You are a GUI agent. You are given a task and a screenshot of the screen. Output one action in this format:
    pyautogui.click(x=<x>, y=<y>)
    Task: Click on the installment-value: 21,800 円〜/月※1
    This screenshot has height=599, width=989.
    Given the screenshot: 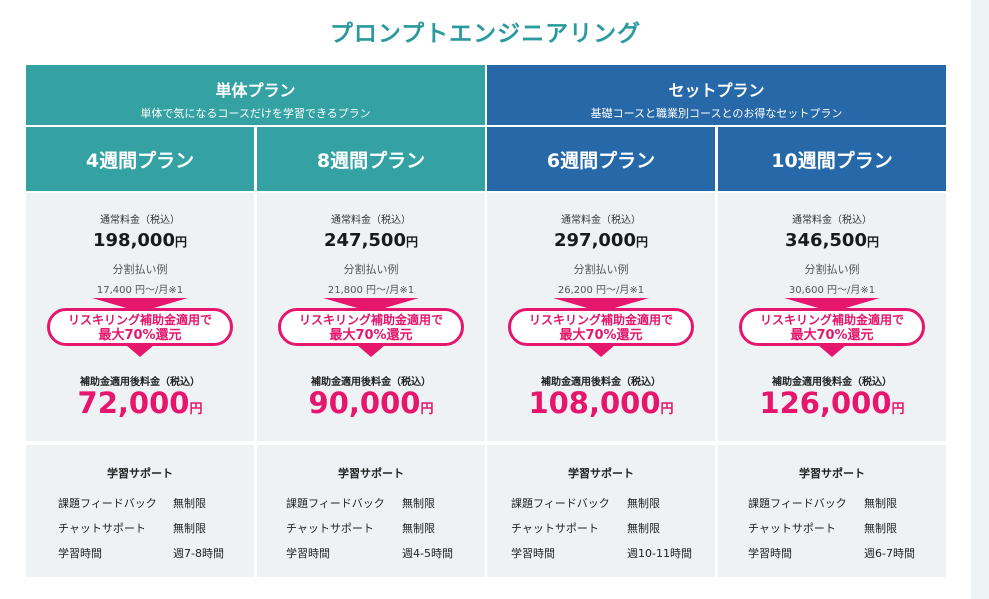 What is the action you would take?
    pyautogui.click(x=371, y=290)
    